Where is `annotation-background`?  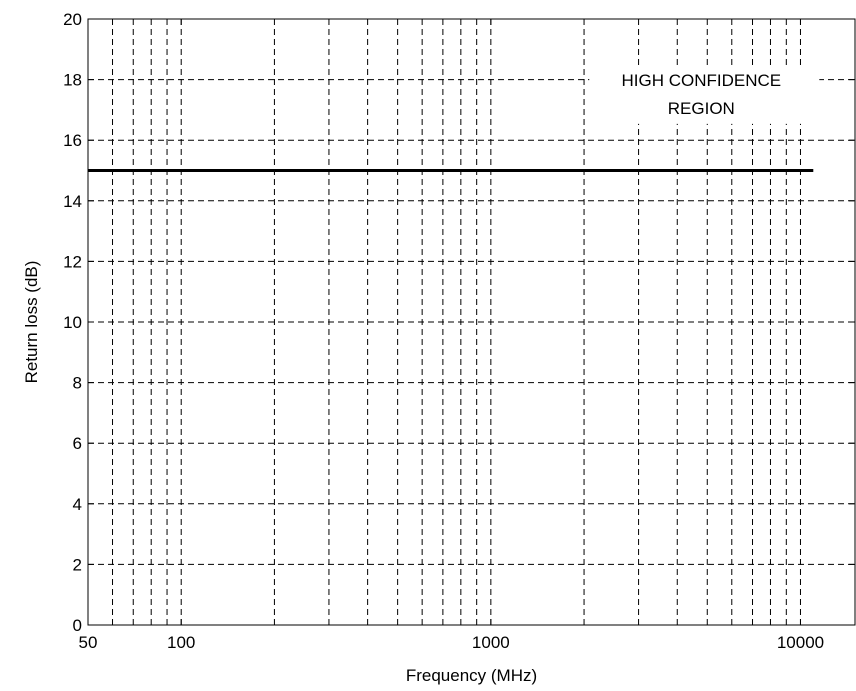 annotation-background is located at coordinates (704, 95).